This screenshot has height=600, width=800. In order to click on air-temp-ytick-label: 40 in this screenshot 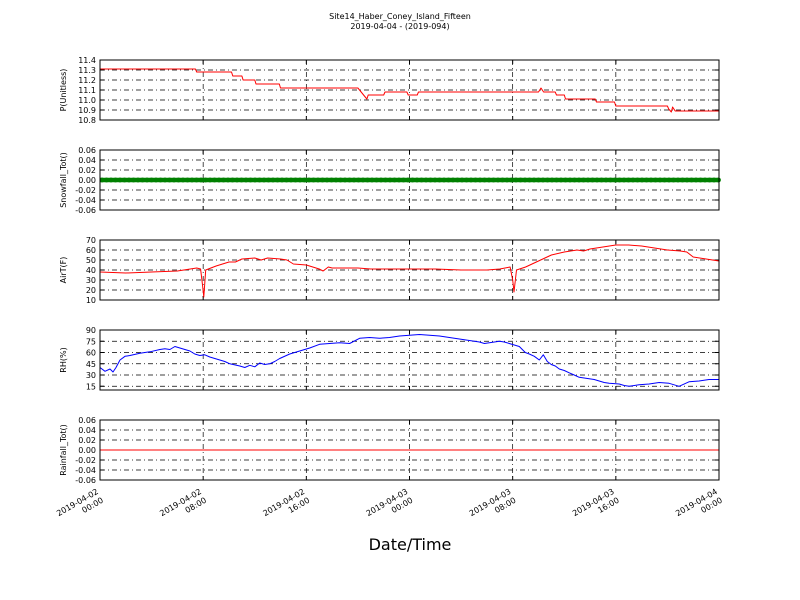, I will do `click(91, 270)`.